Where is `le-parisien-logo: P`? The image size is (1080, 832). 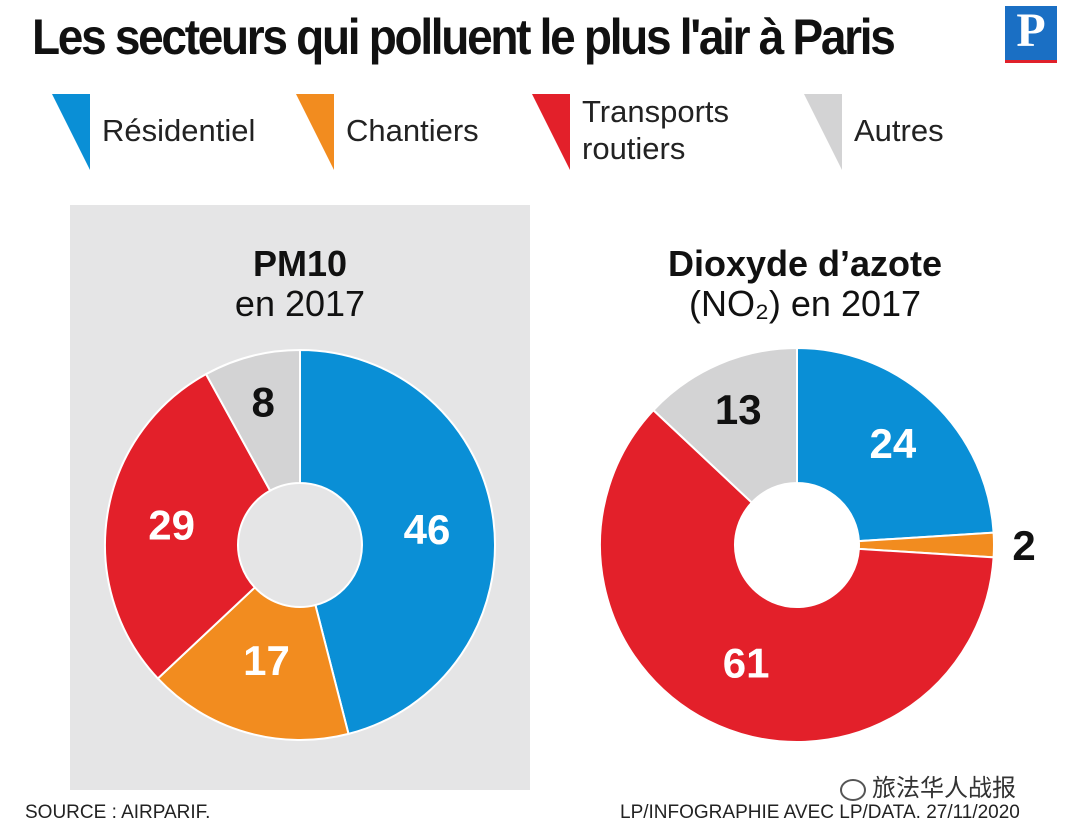 le-parisien-logo: P is located at coordinates (1031, 33).